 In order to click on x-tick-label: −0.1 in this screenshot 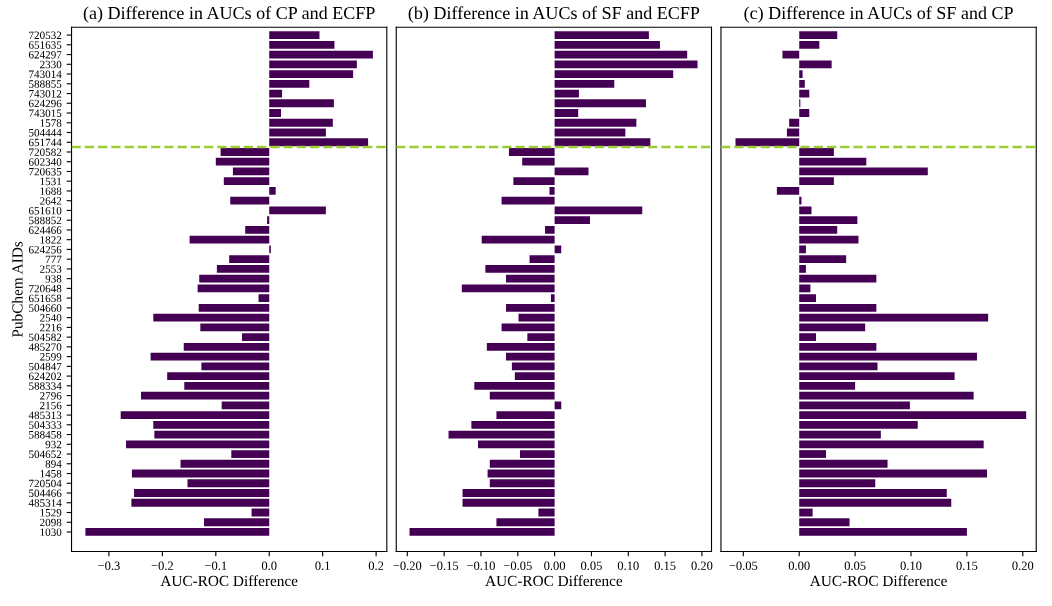, I will do `click(216, 566)`.